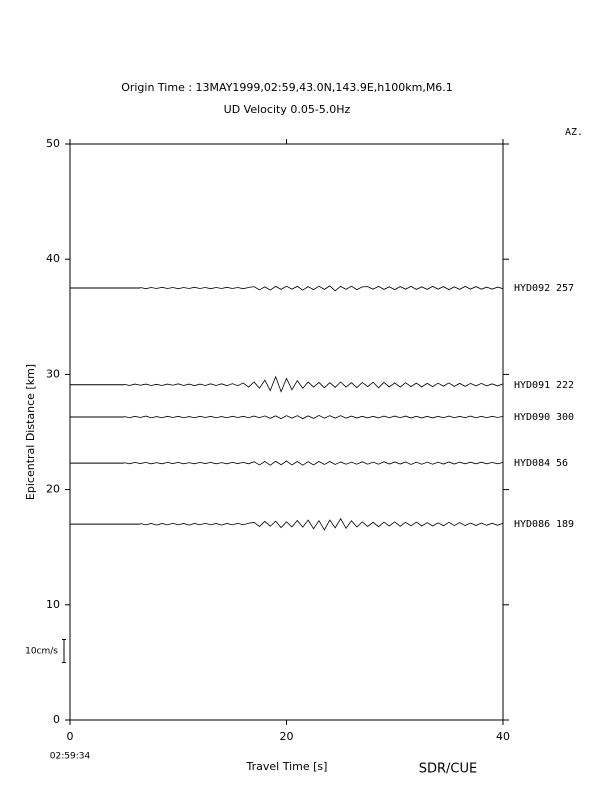 The height and width of the screenshot is (792, 612). Describe the element at coordinates (53, 143) in the screenshot. I see `y-tick-label: 50` at that location.